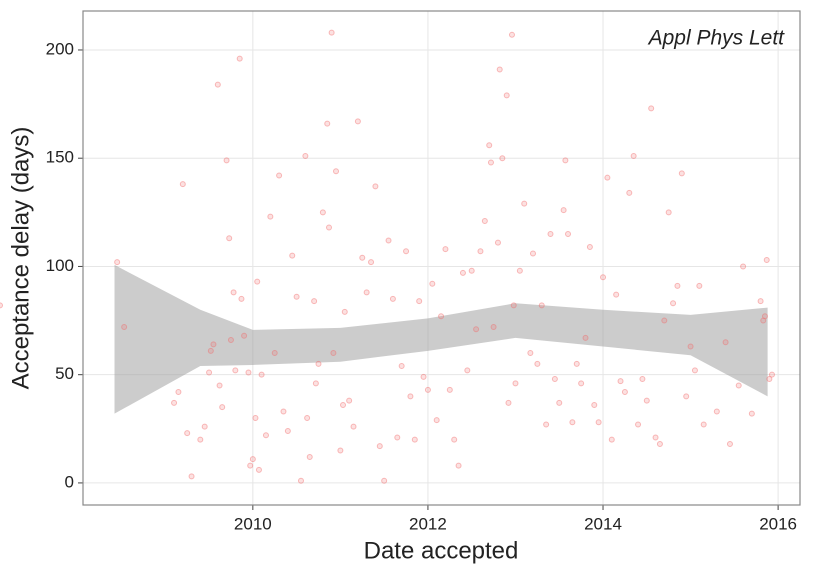 Image resolution: width=825 pixels, height=575 pixels. What do you see at coordinates (64, 373) in the screenshot?
I see `y-tick-label: 50` at bounding box center [64, 373].